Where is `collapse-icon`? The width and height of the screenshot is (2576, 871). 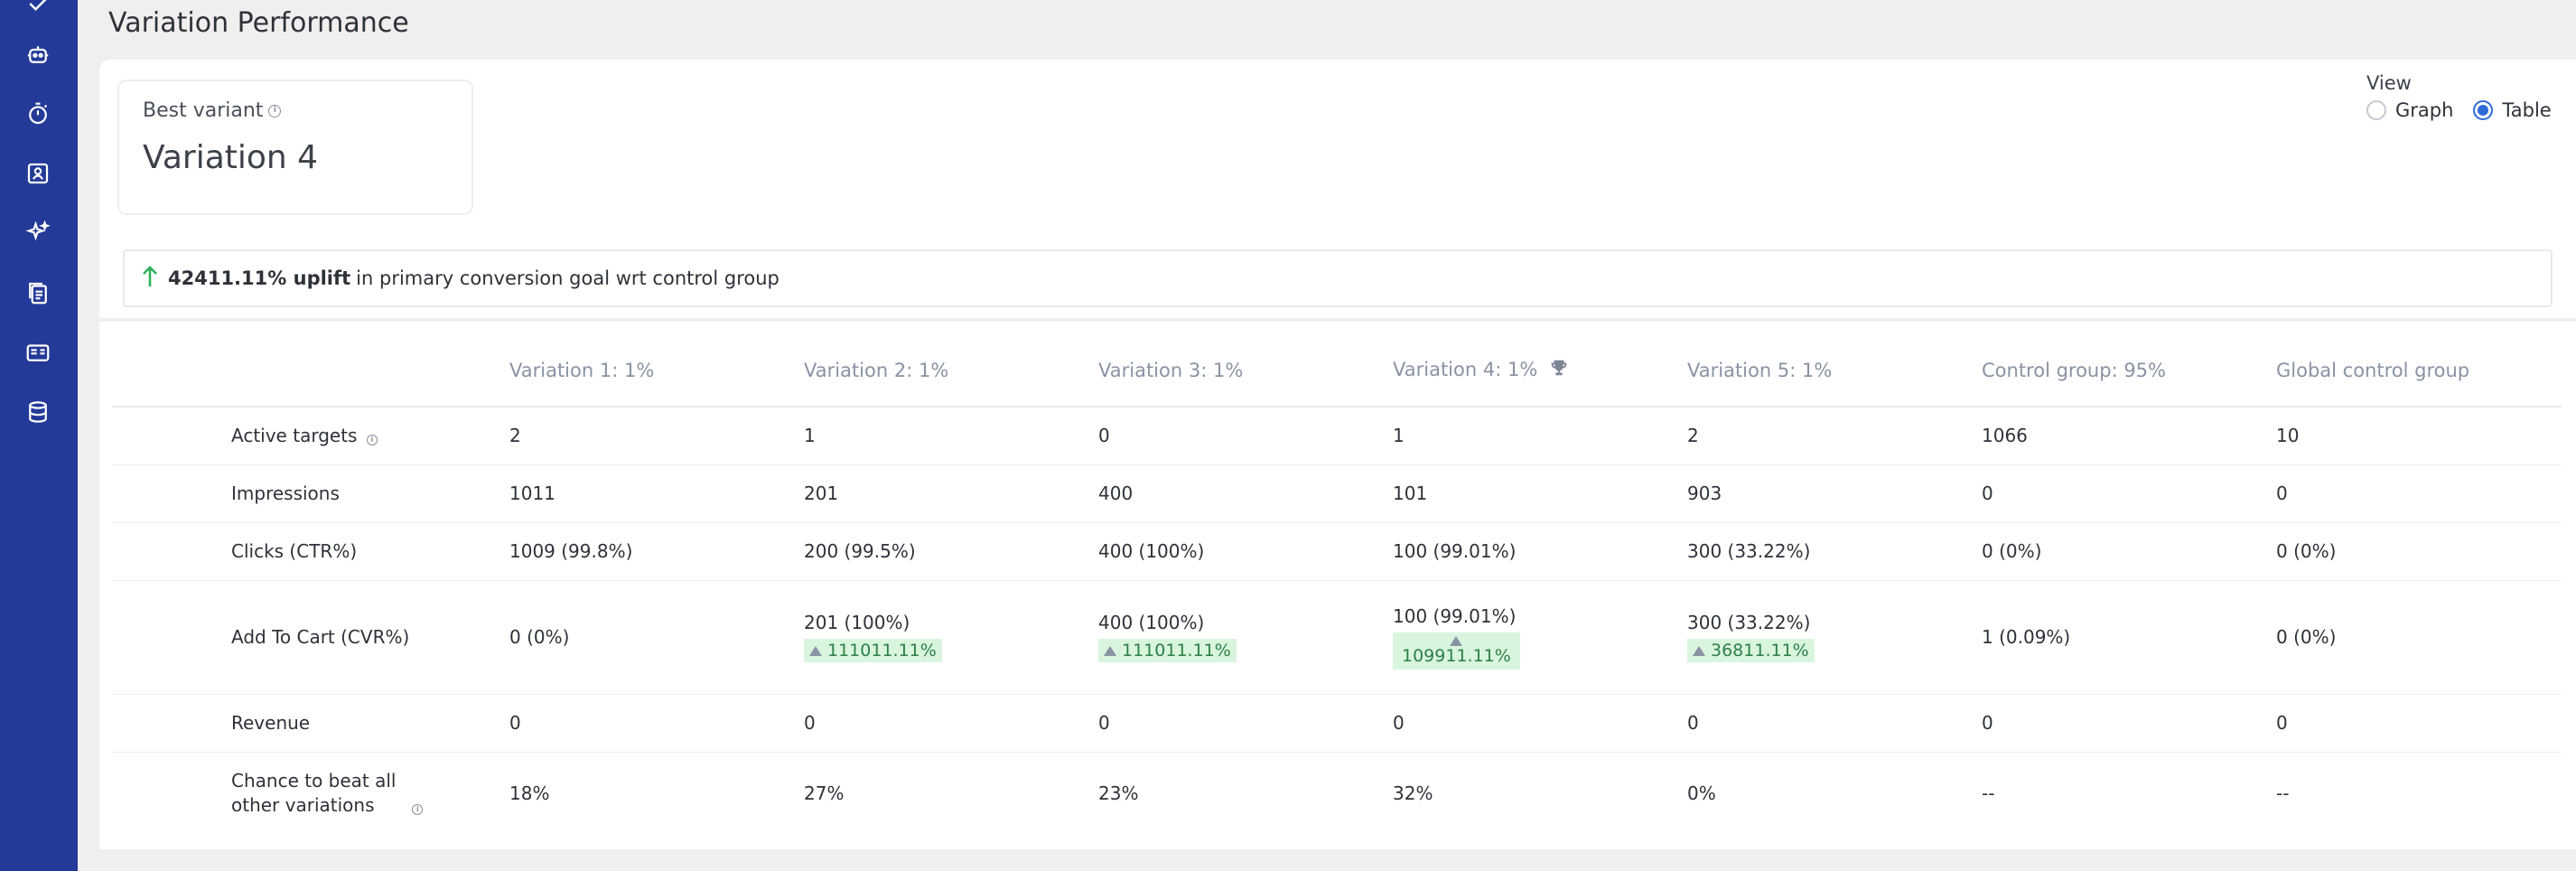 collapse-icon is located at coordinates (38, 11).